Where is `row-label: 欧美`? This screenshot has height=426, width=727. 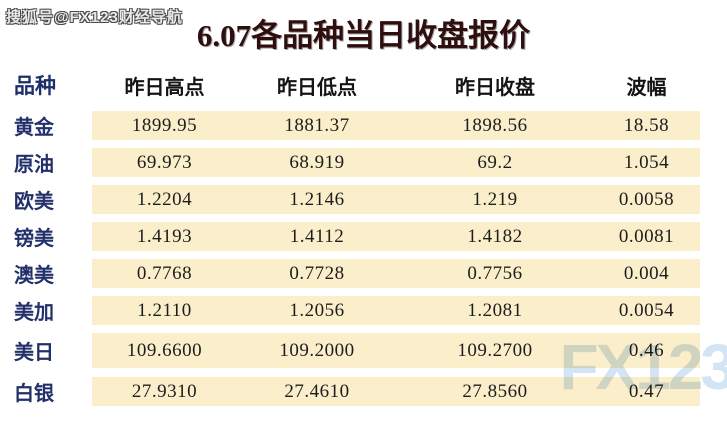 row-label: 欧美 is located at coordinates (46, 199).